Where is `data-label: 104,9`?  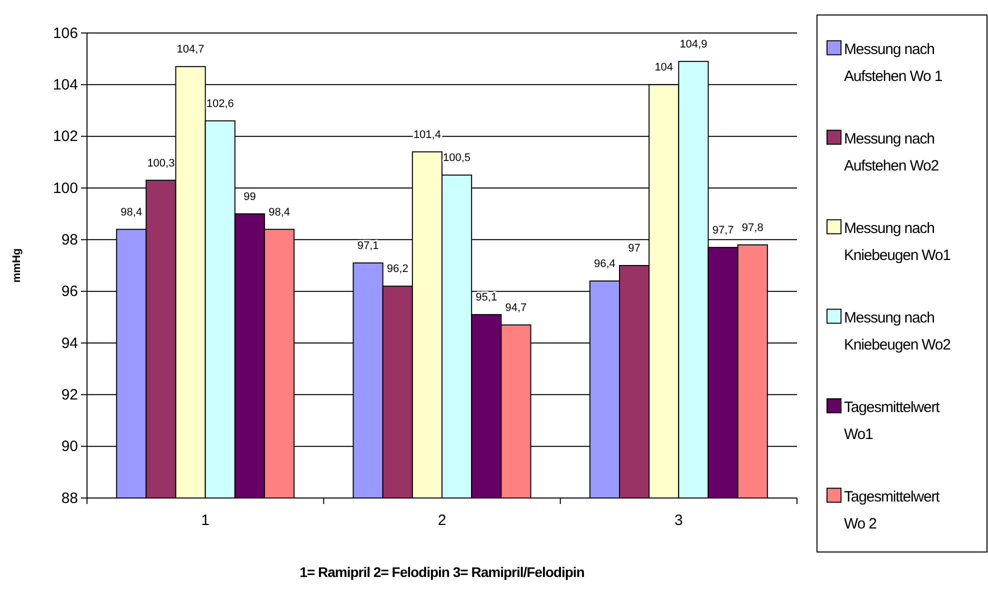 data-label: 104,9 is located at coordinates (694, 44).